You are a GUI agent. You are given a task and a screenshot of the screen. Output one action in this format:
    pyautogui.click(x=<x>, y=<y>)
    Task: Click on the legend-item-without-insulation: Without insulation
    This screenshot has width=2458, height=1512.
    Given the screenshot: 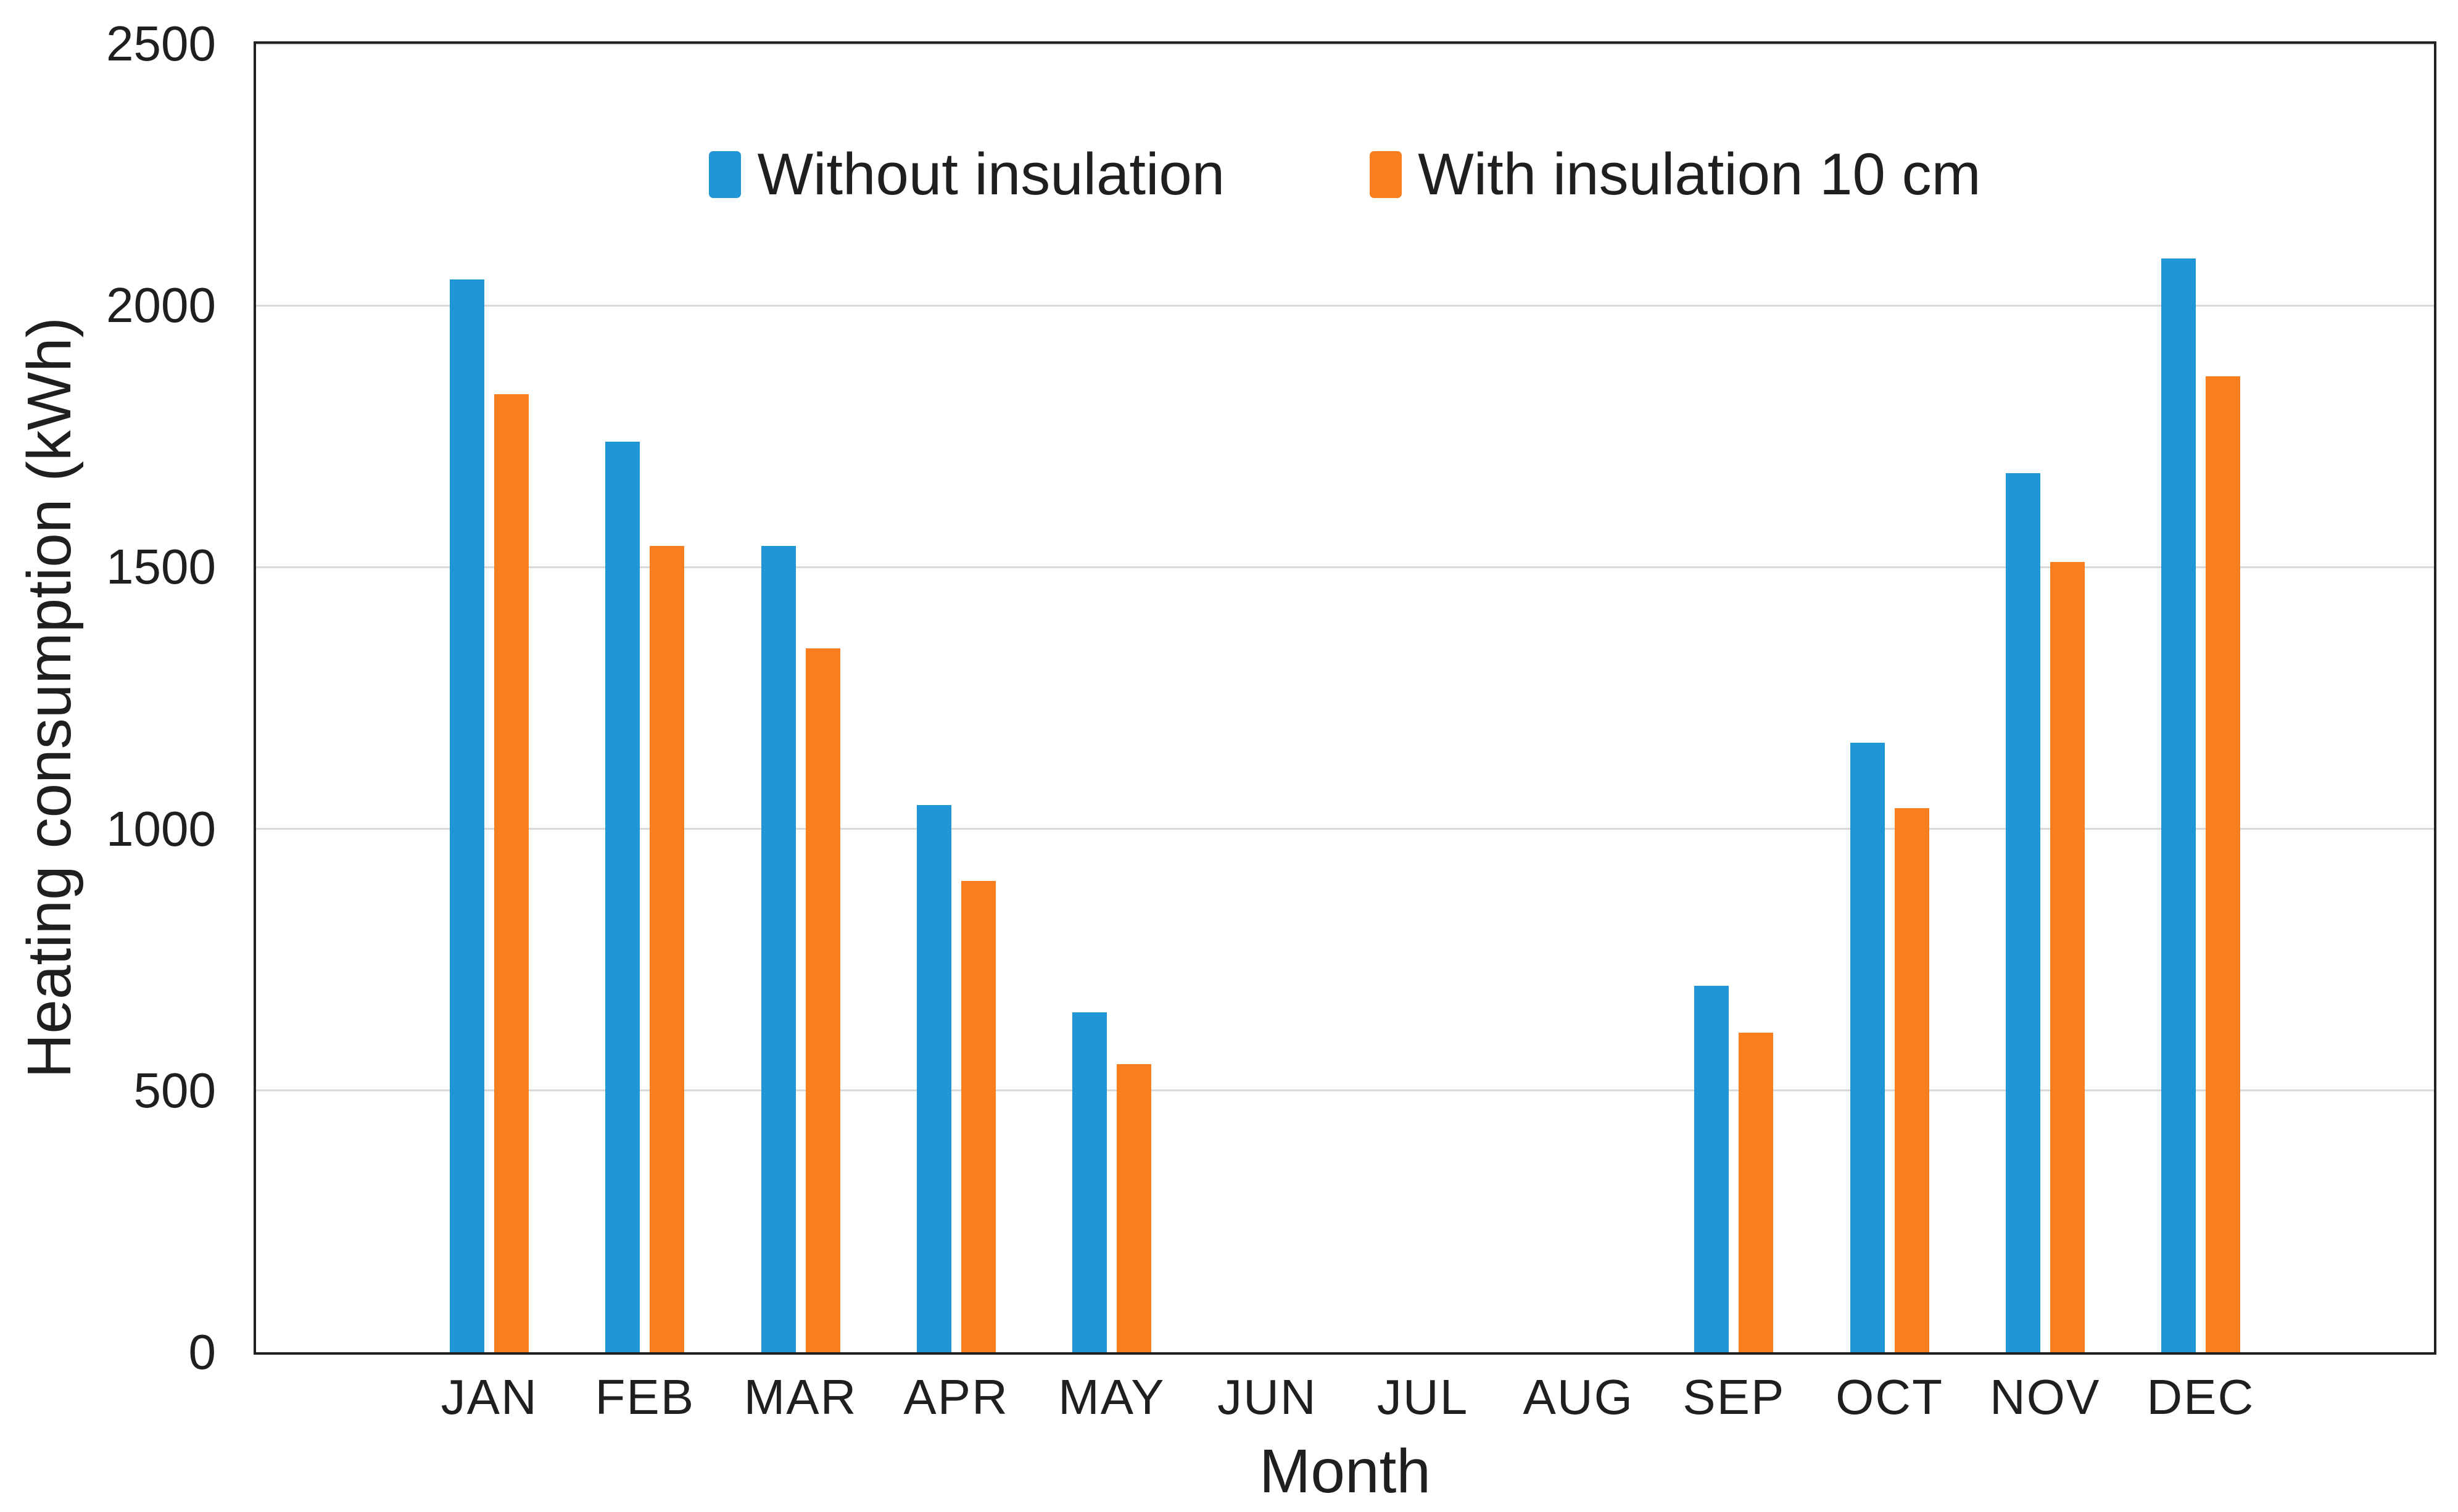 What is the action you would take?
    pyautogui.click(x=967, y=175)
    